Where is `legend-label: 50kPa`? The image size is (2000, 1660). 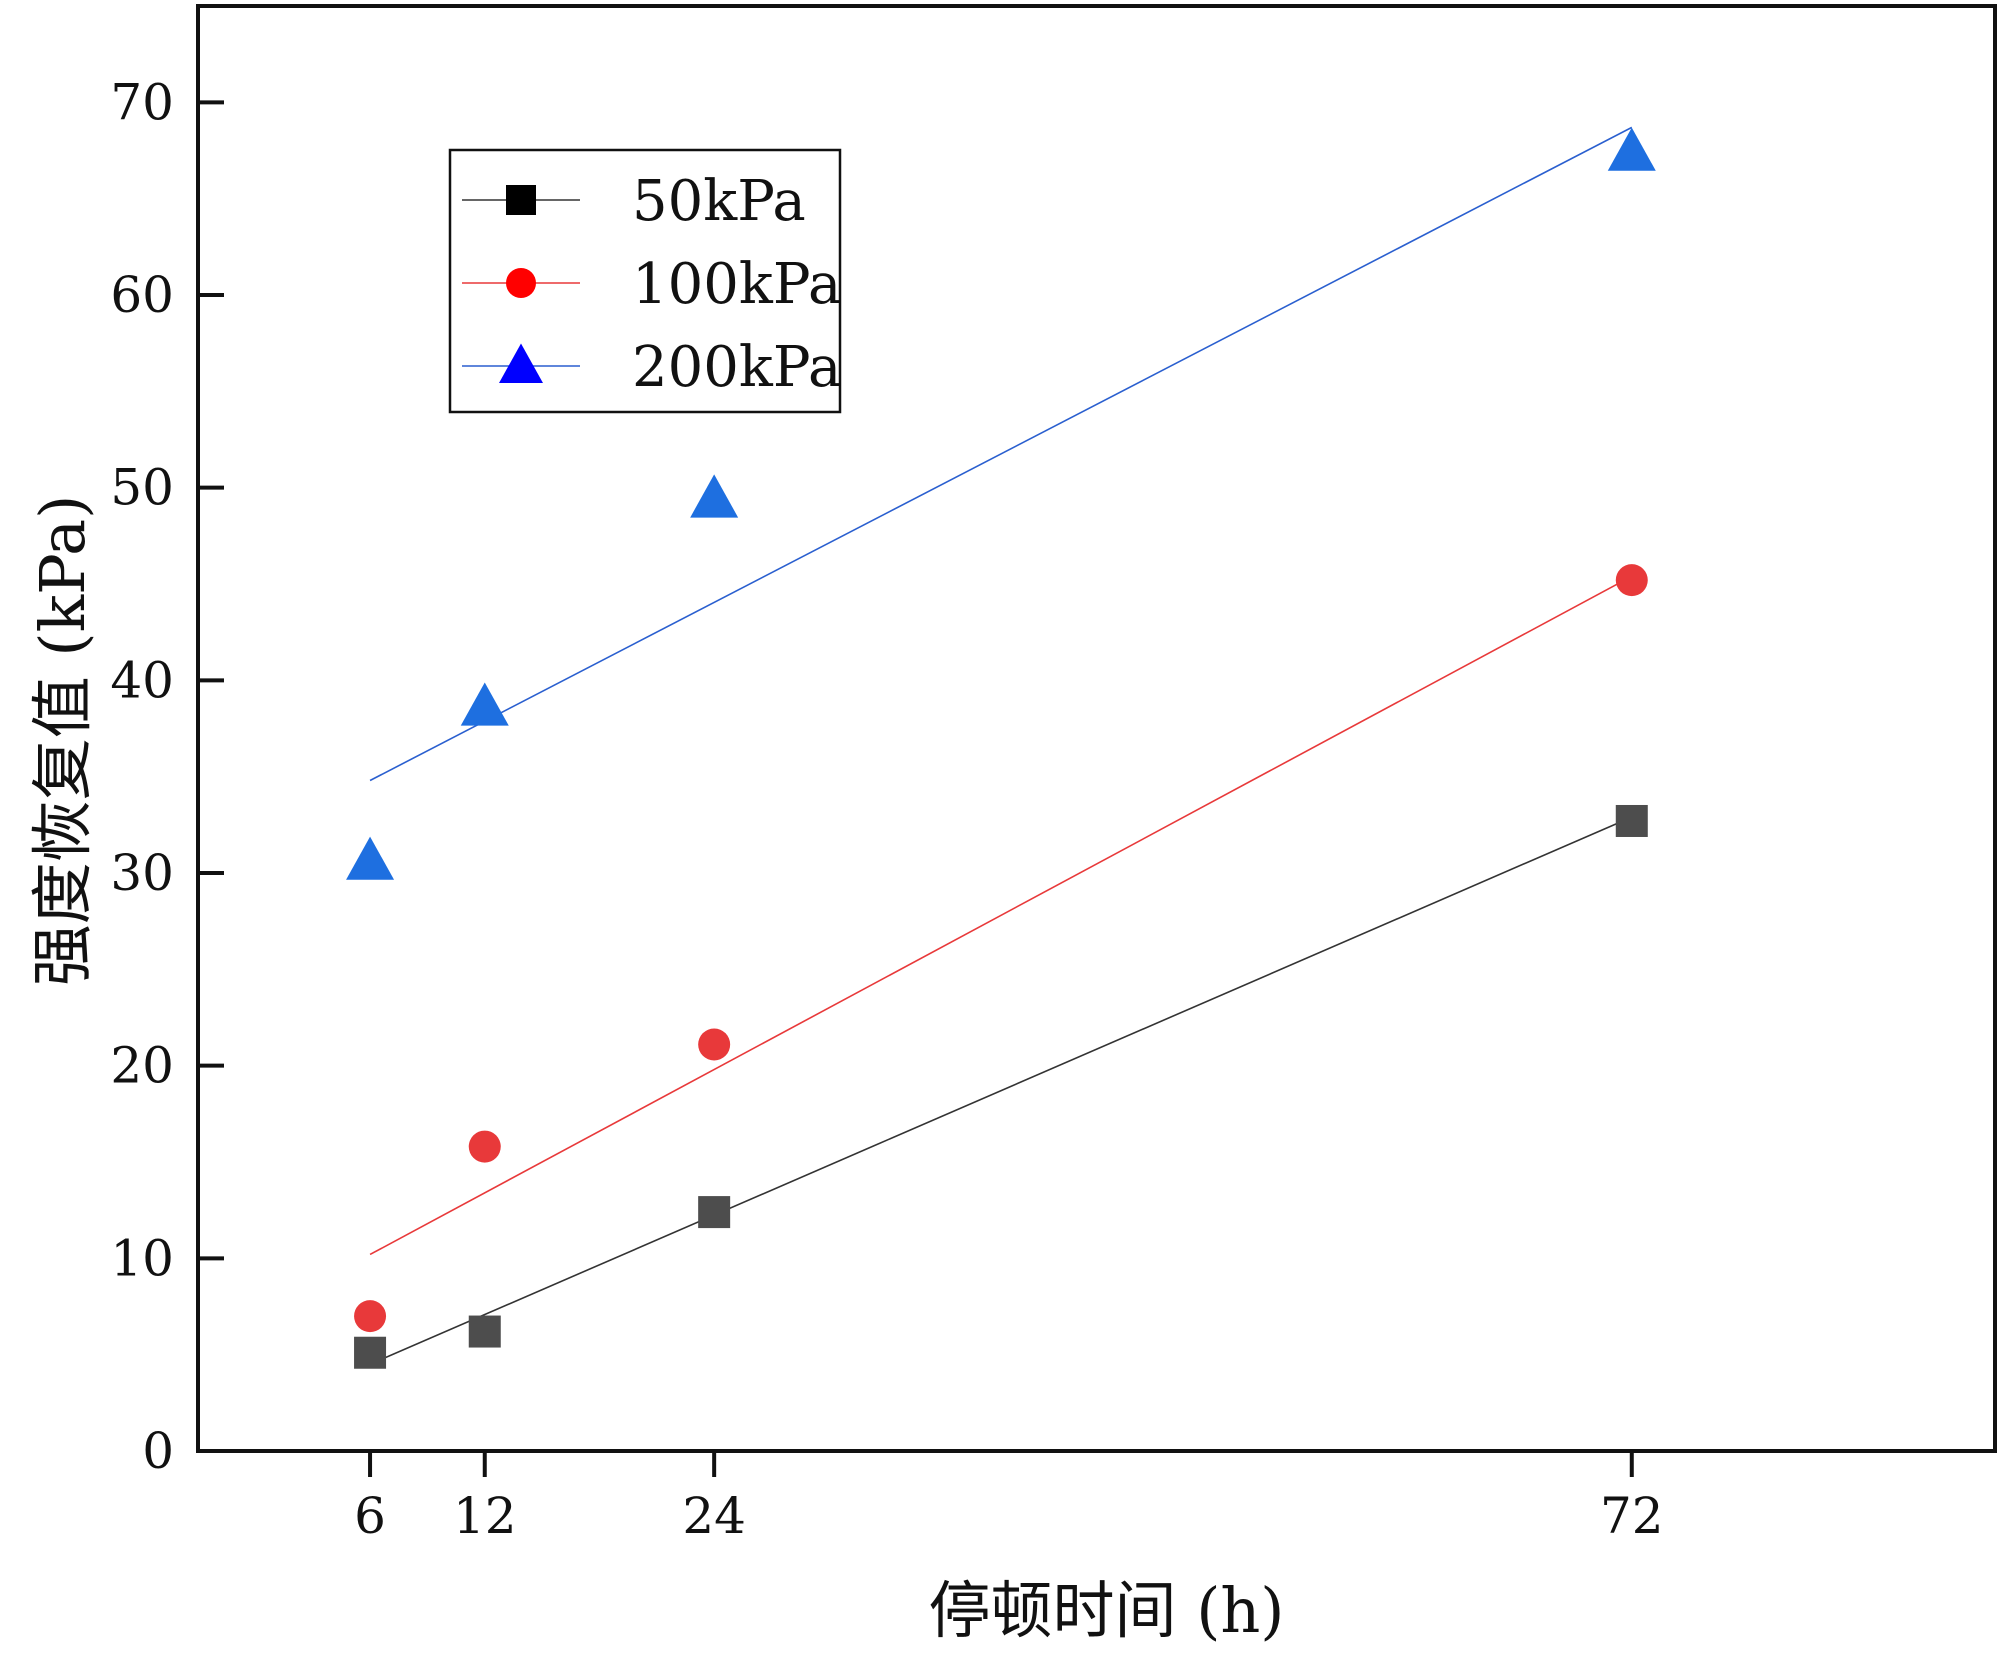 legend-label: 50kPa is located at coordinates (719, 201).